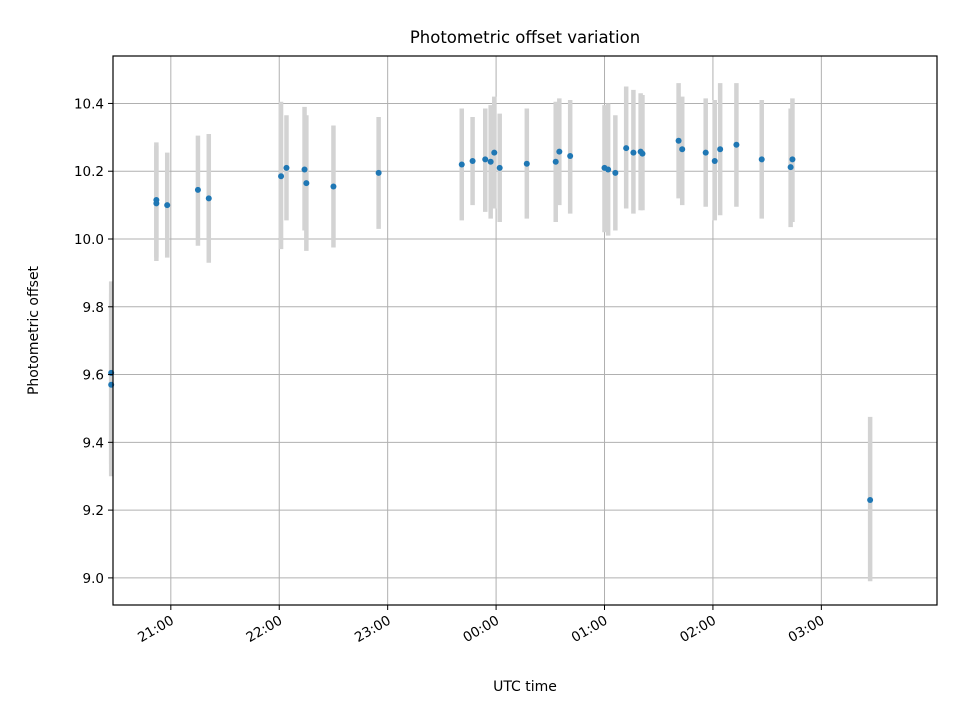 The height and width of the screenshot is (720, 960). What do you see at coordinates (93, 376) in the screenshot?
I see `y-tick-label: 9.6` at bounding box center [93, 376].